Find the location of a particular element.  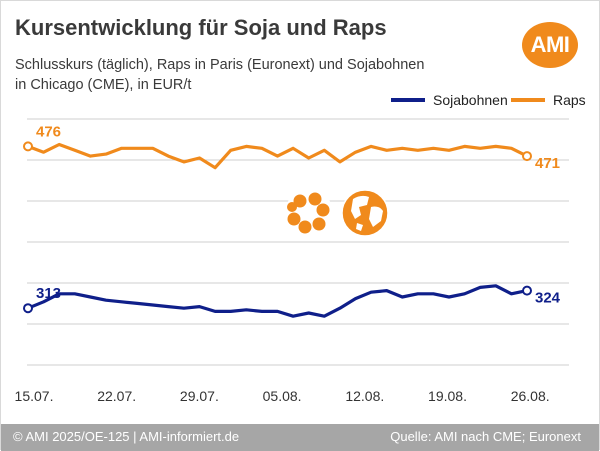

x-tick-label: 15.07. is located at coordinates (34, 396).